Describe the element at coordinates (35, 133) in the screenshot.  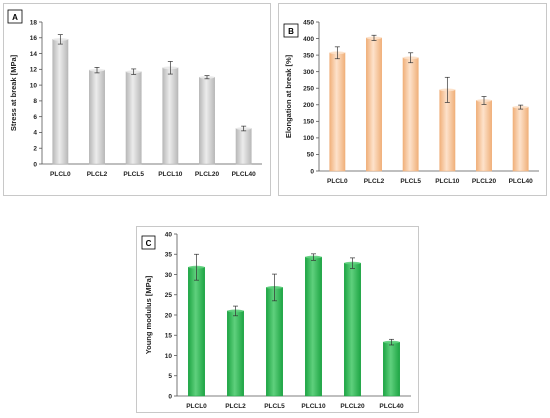
I see `y-tick-label-a-2: 4` at that location.